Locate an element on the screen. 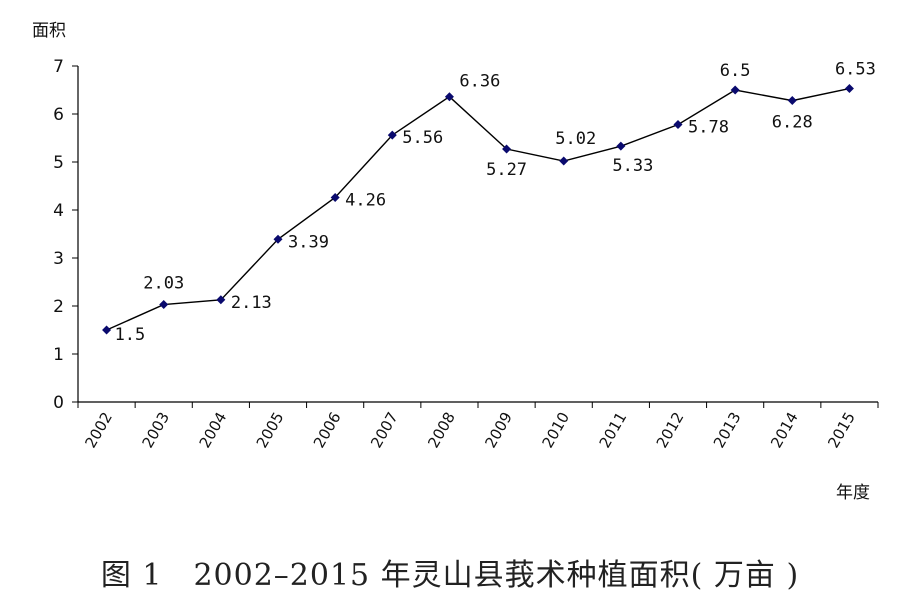 This screenshot has width=900, height=602. data-label: 5.78 is located at coordinates (708, 128).